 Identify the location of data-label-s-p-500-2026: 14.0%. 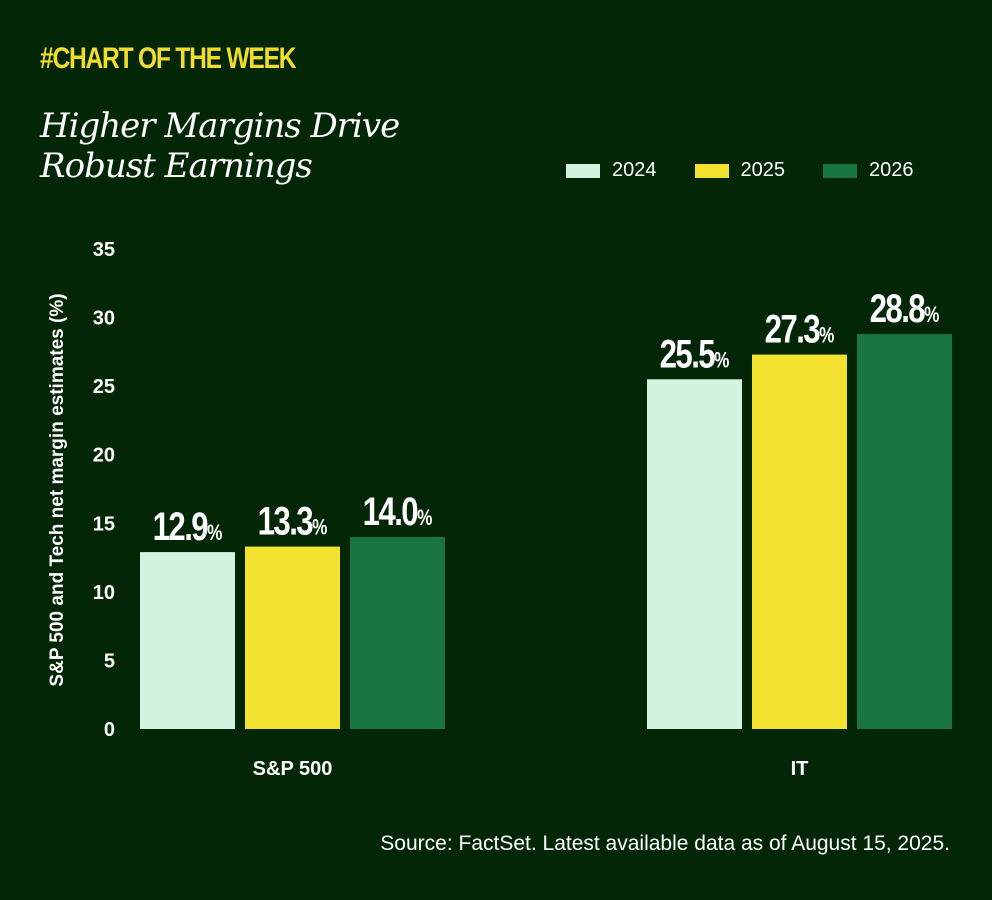
(398, 511).